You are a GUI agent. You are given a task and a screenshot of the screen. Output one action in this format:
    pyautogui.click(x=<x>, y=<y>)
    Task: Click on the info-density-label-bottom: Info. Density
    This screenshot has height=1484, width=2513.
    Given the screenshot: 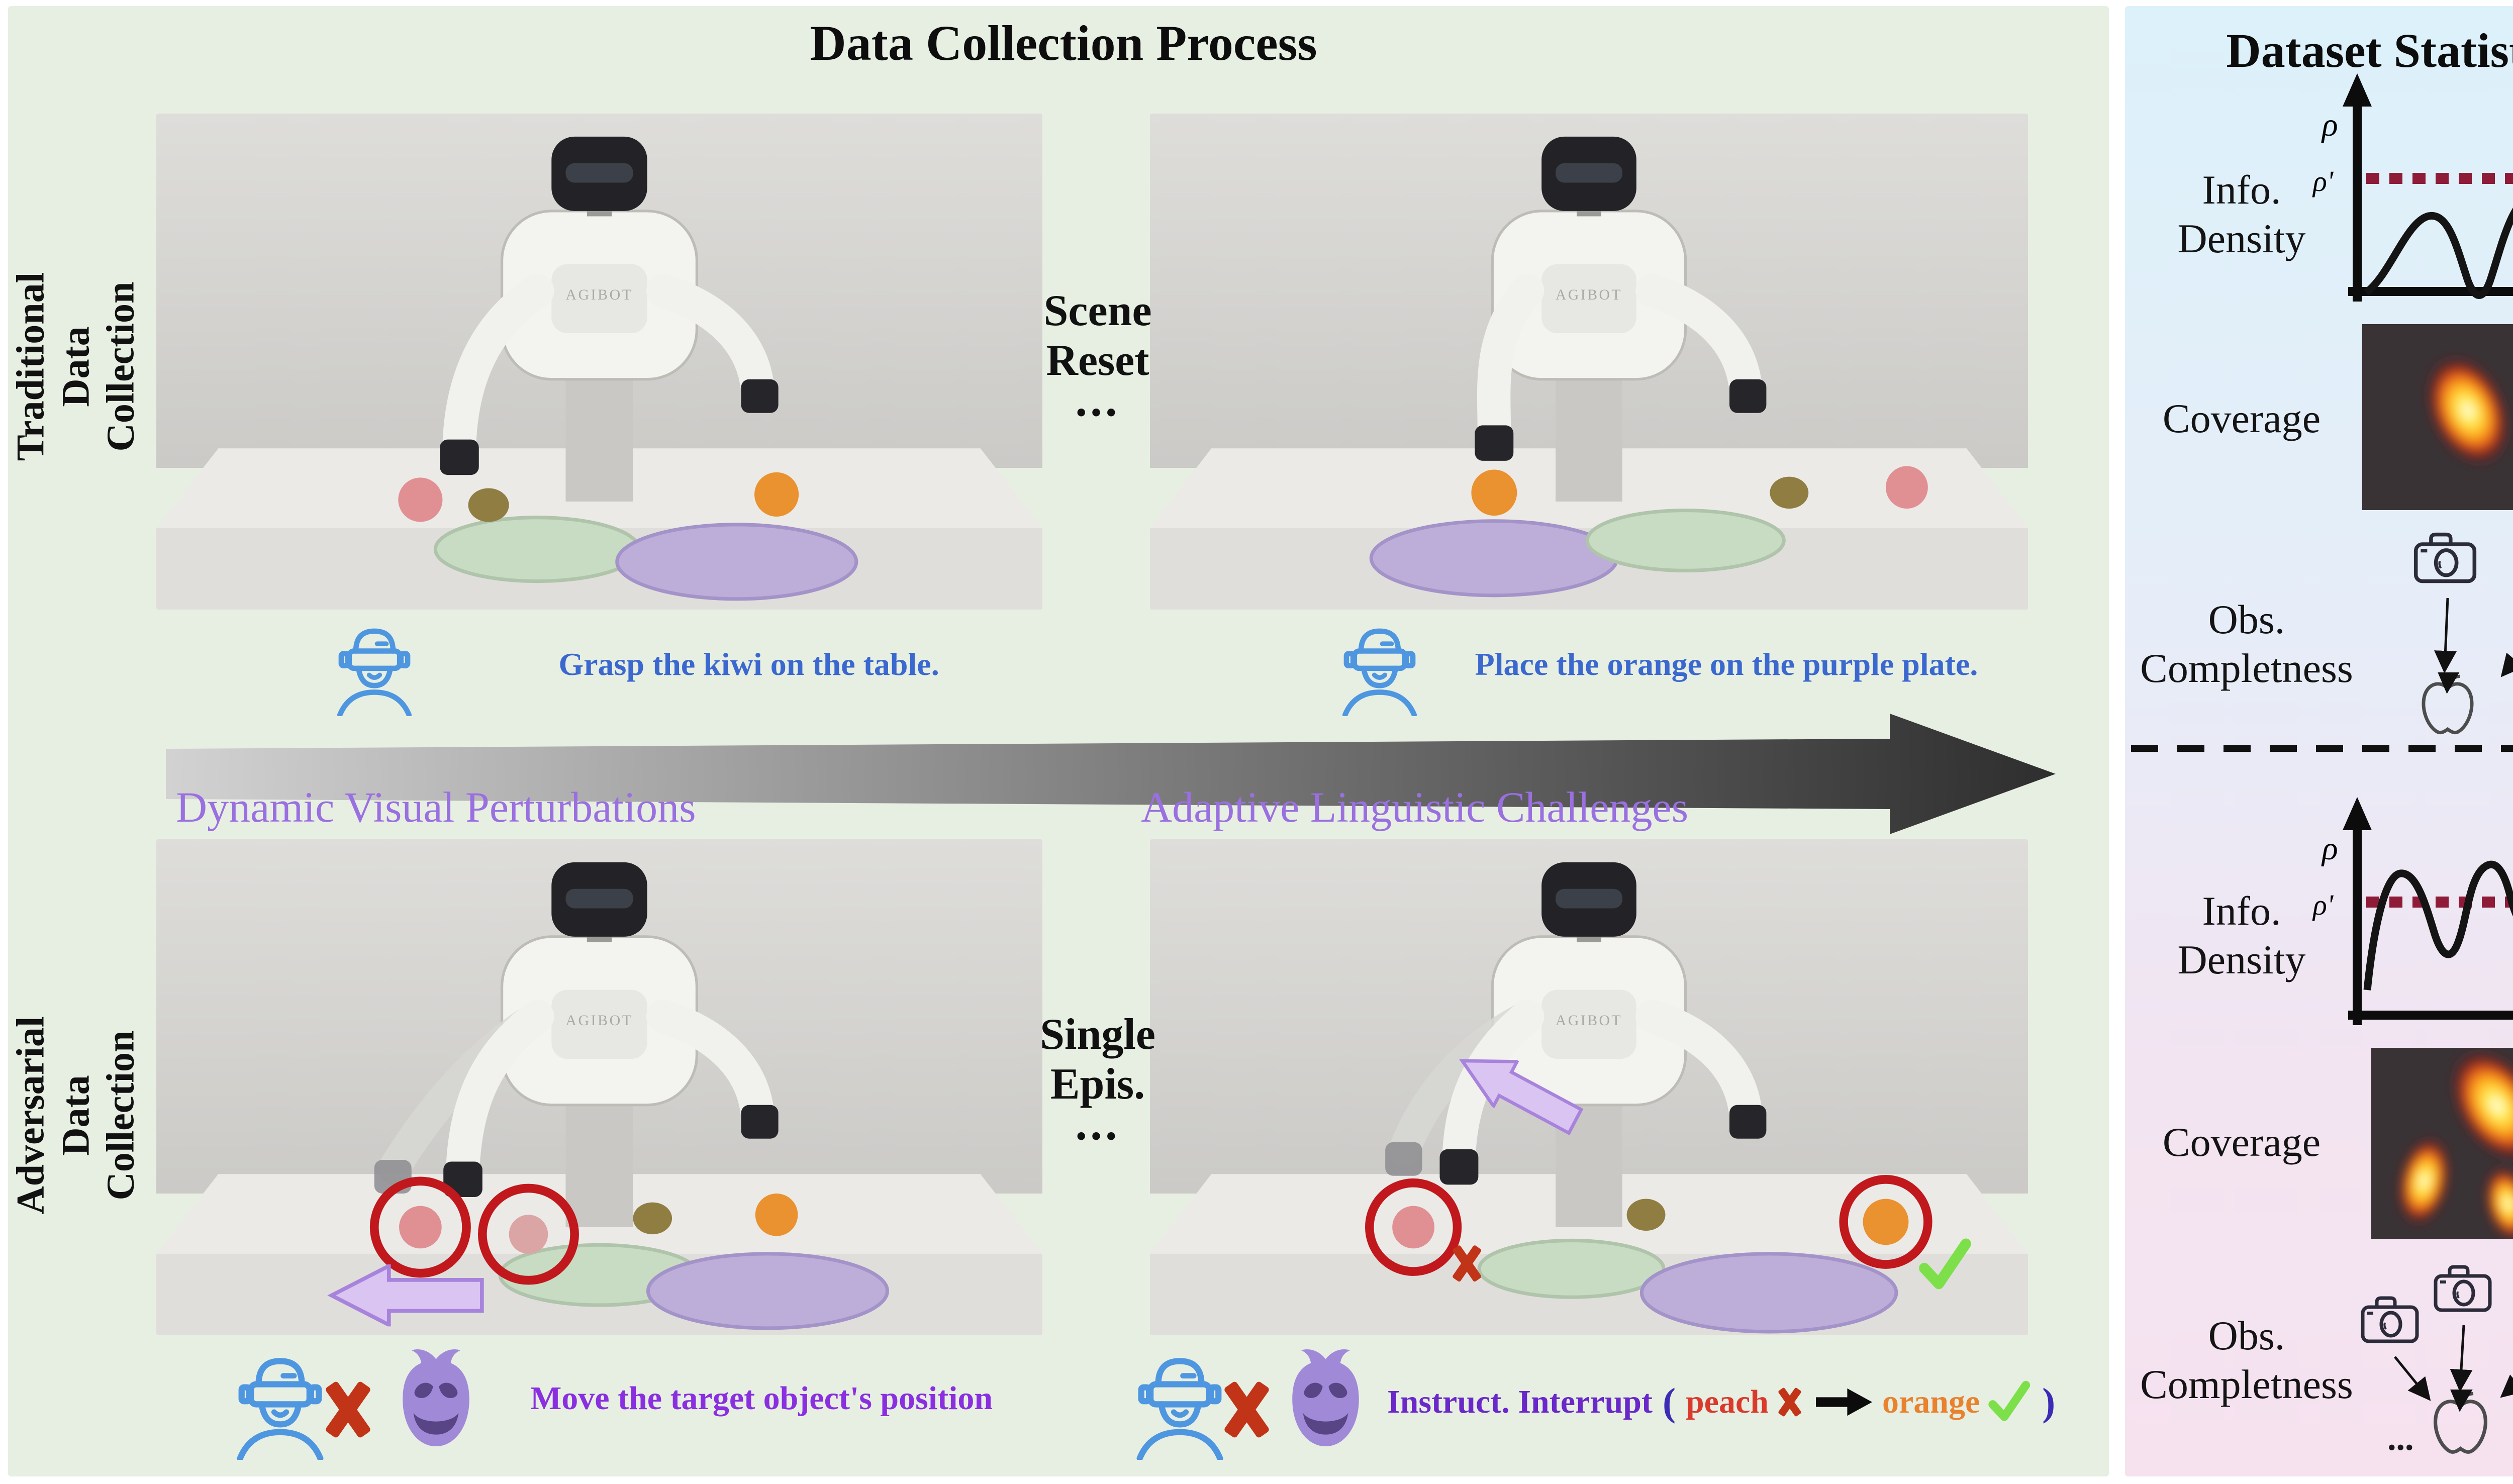 What is the action you would take?
    pyautogui.click(x=2241, y=935)
    